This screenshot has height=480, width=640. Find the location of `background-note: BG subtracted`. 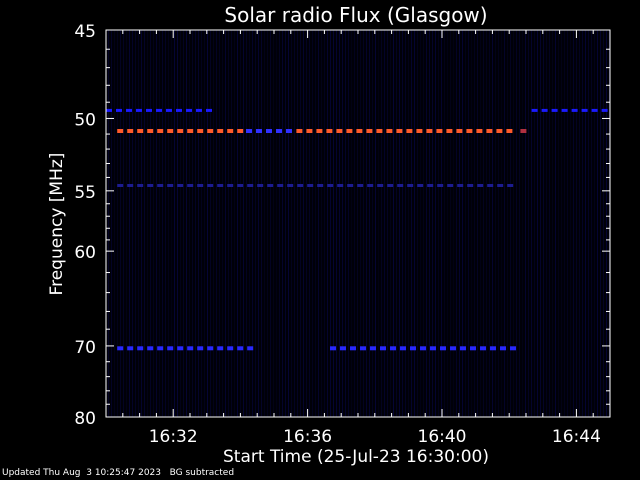

background-note: BG subtracted is located at coordinates (202, 473).